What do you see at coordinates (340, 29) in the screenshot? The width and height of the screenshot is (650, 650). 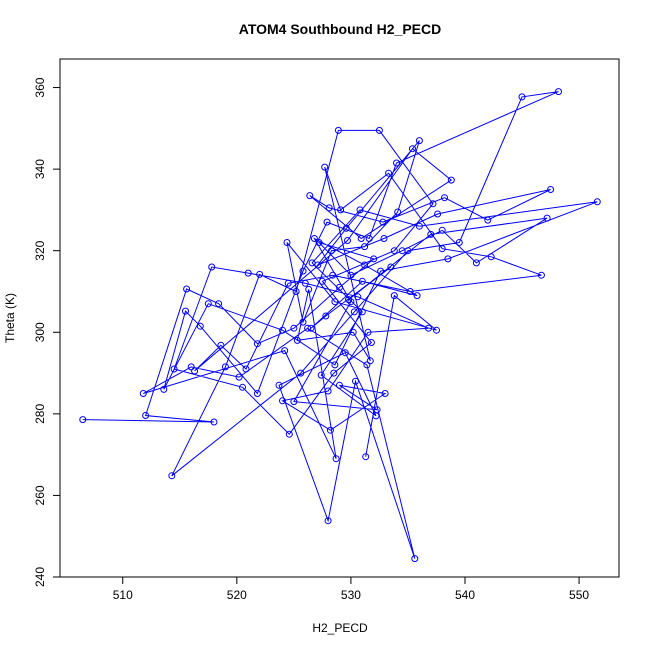 I see `chart-title: ATOM4 Southbound H2_PECD` at bounding box center [340, 29].